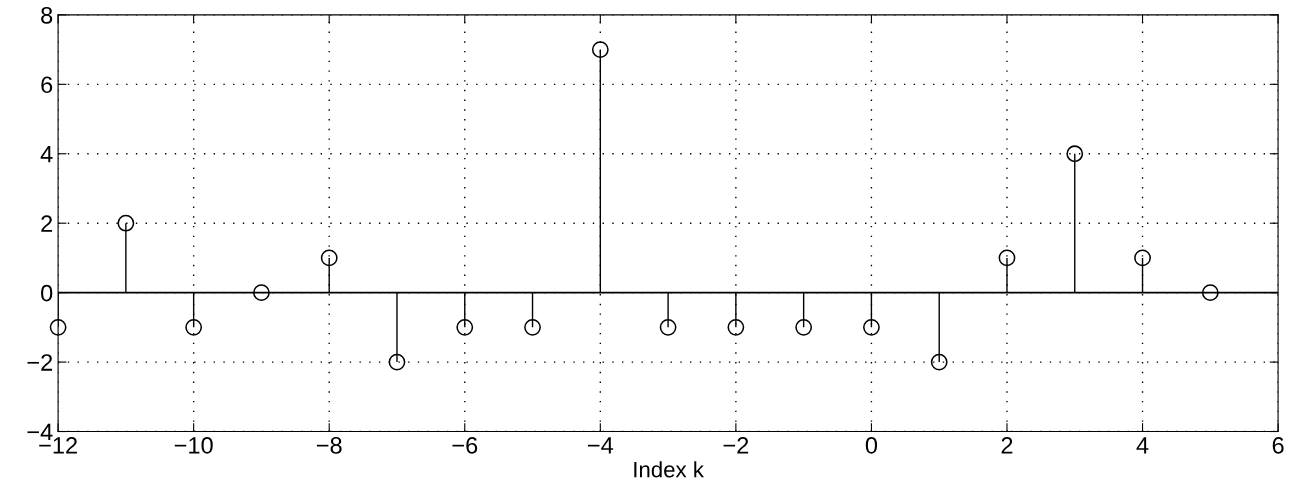 The width and height of the screenshot is (1291, 496). What do you see at coordinates (47, 223) in the screenshot?
I see `y-tick-label: 2` at bounding box center [47, 223].